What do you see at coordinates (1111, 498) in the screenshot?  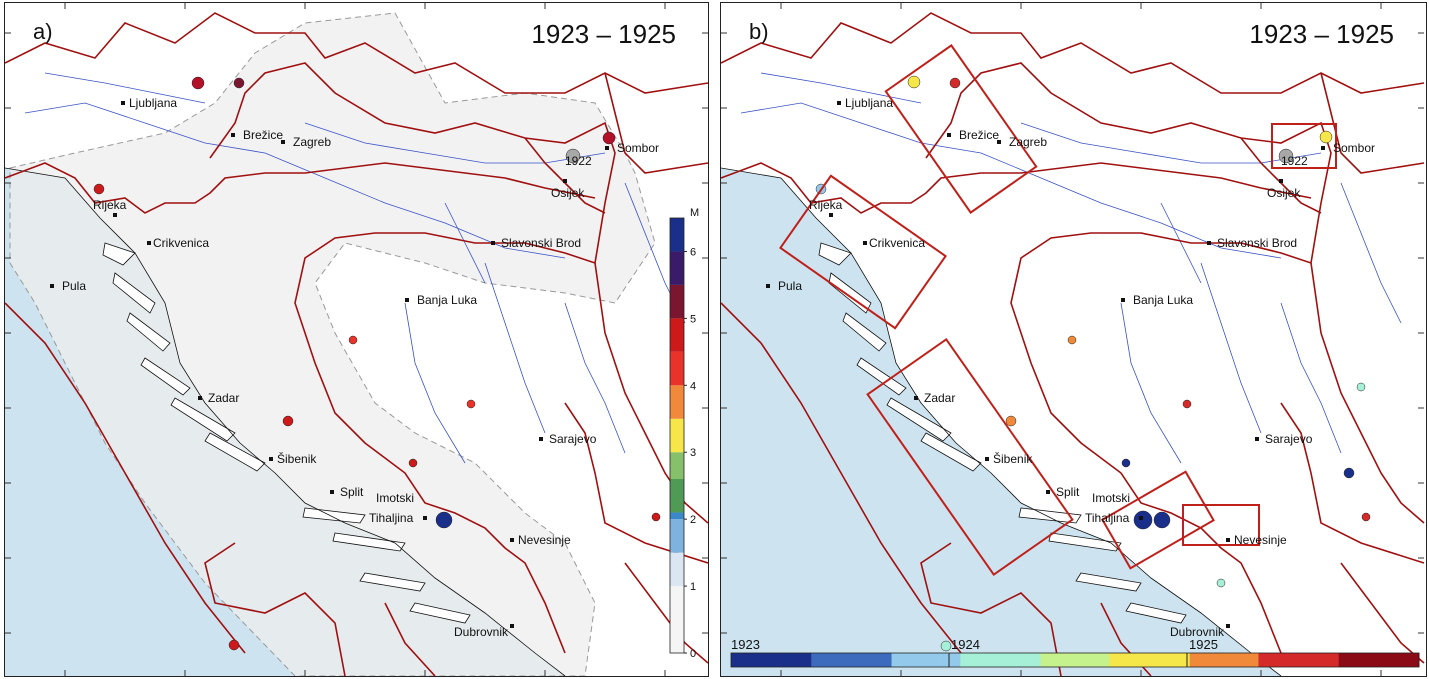 I see `city-label: Imotski` at bounding box center [1111, 498].